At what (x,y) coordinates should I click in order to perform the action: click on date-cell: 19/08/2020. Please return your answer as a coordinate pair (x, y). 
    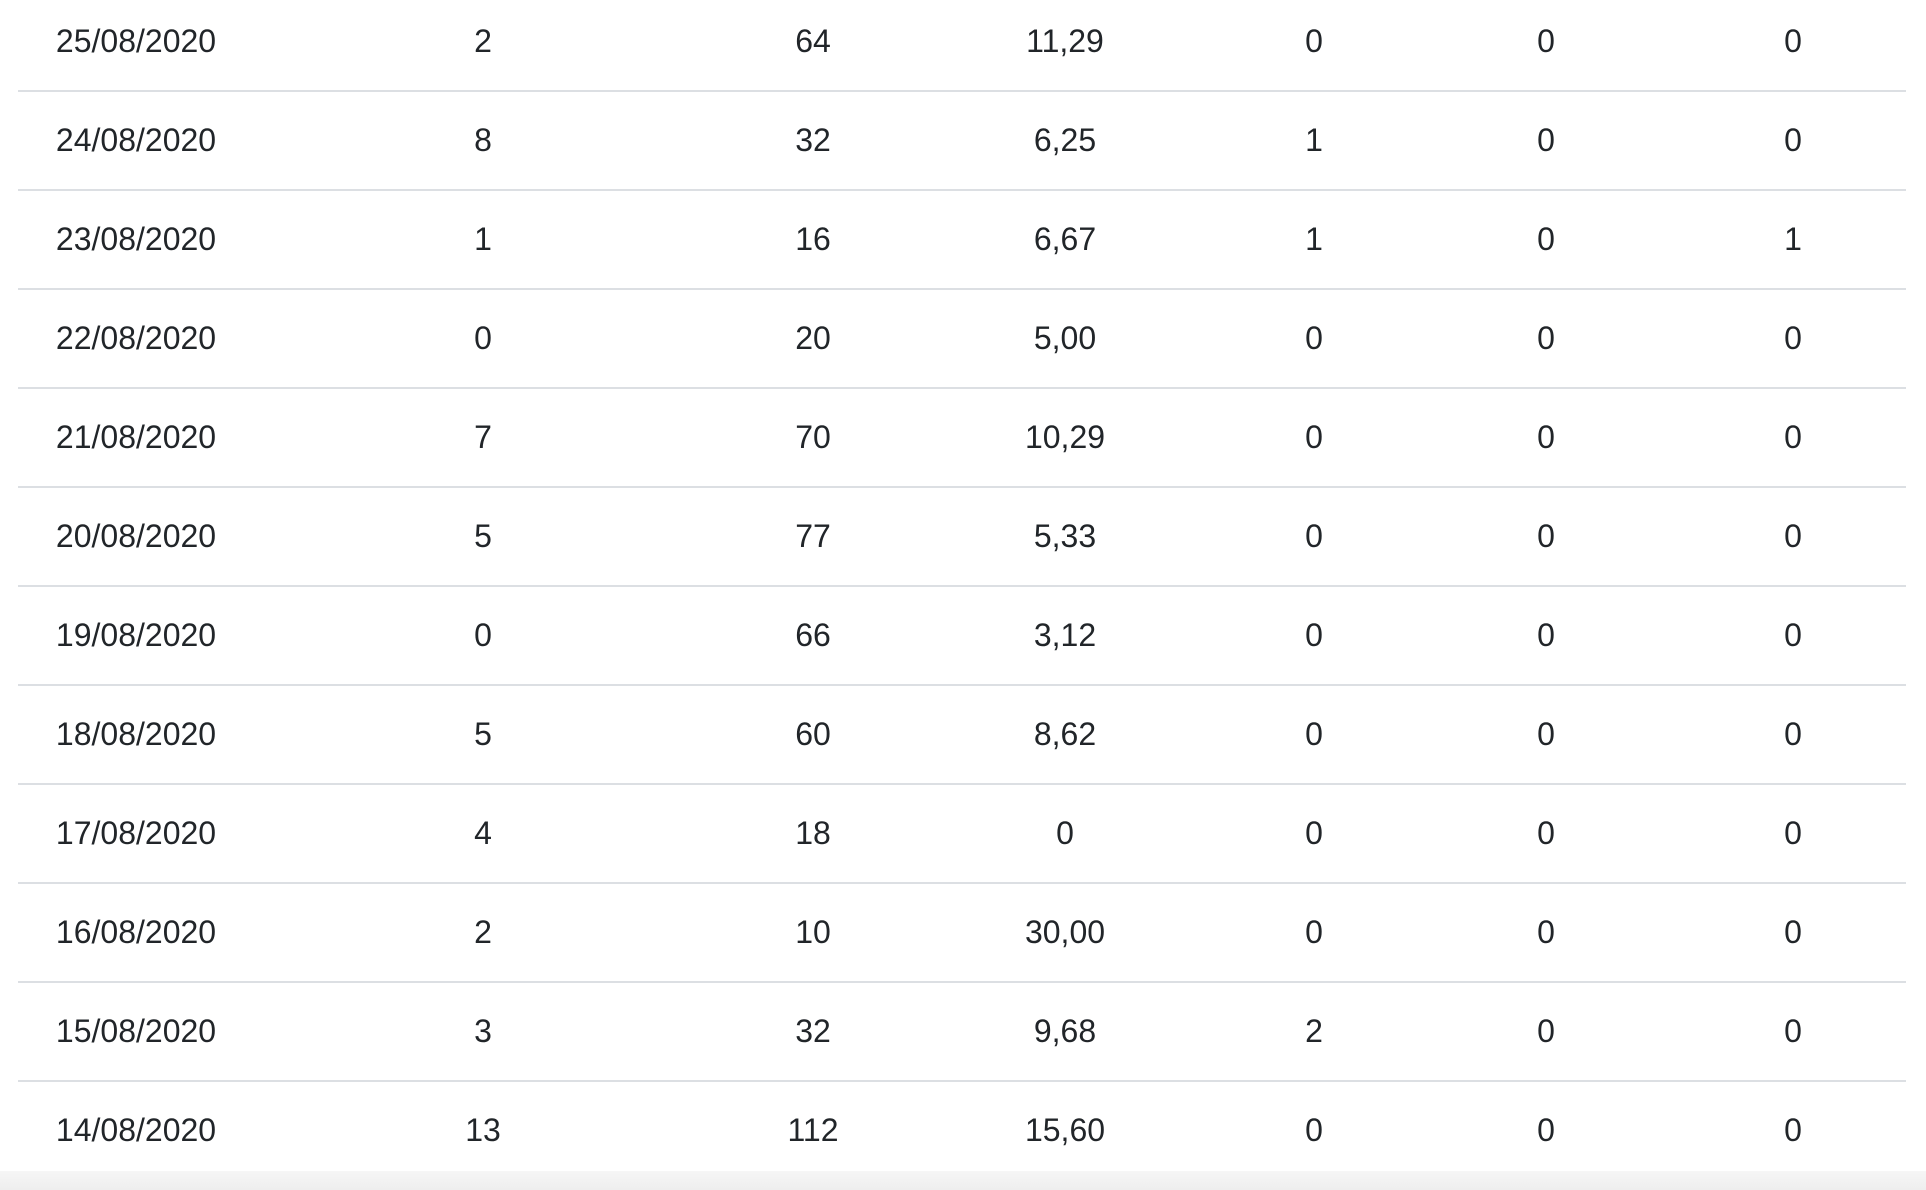
    Looking at the image, I should click on (136, 636).